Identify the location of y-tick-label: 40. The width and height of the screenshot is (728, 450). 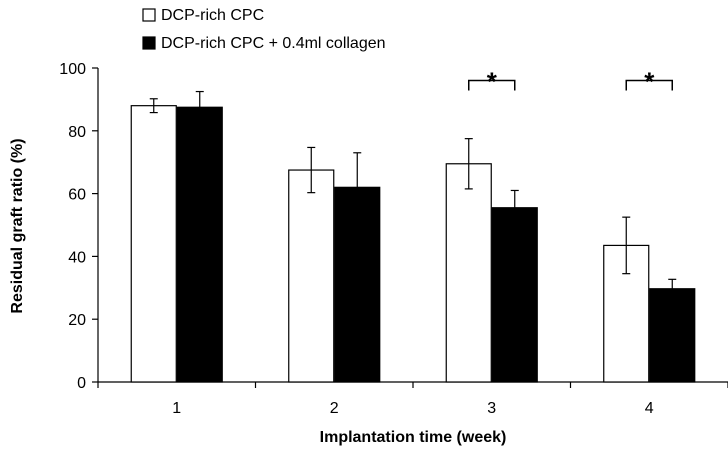
(77, 257).